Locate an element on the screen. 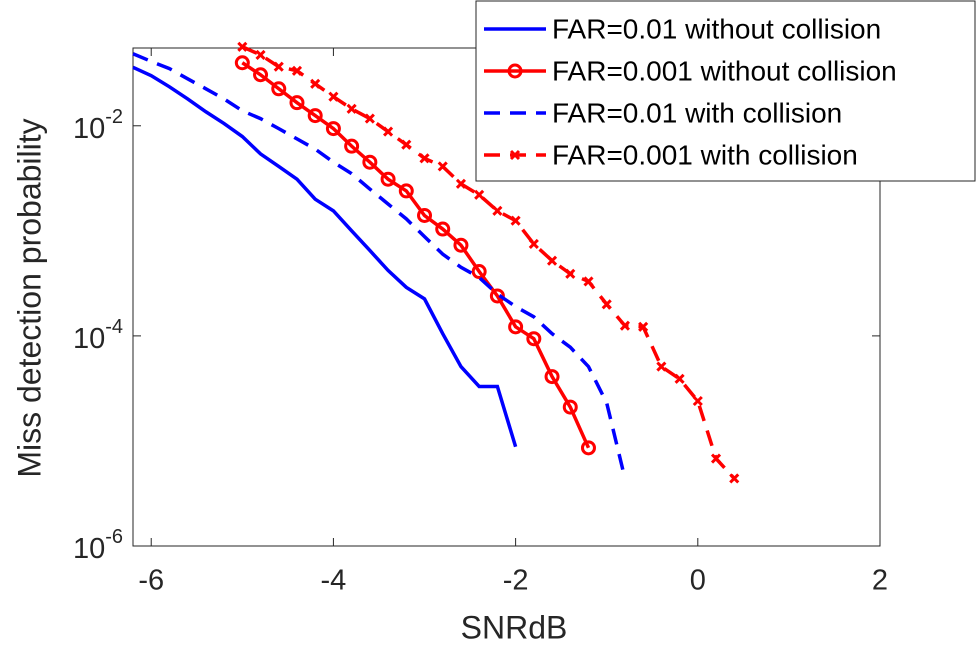  legend-label: FAR=0.01 without collision is located at coordinates (716, 28).